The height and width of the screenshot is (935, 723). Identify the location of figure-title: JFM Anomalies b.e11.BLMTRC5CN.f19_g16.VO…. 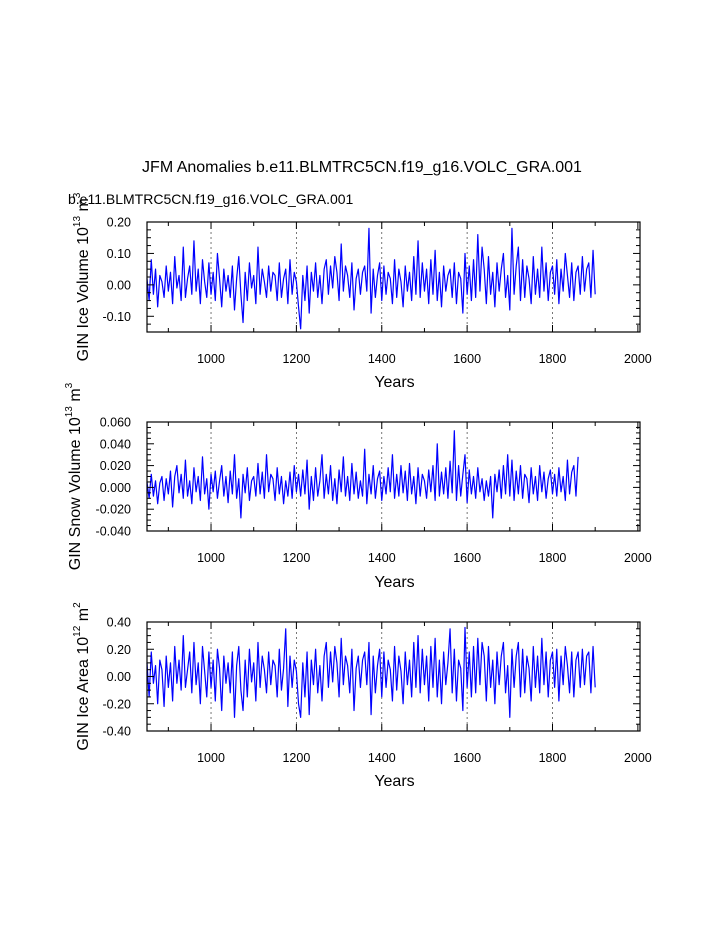
(362, 167).